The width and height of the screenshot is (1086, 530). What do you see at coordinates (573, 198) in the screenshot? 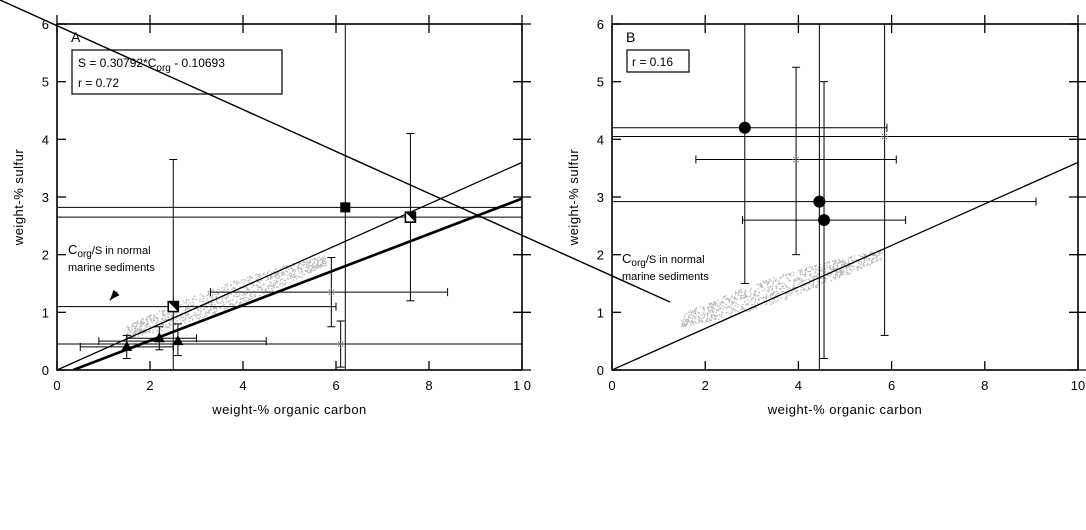
I see `y-axis-title: weight-% sulfur` at bounding box center [573, 198].